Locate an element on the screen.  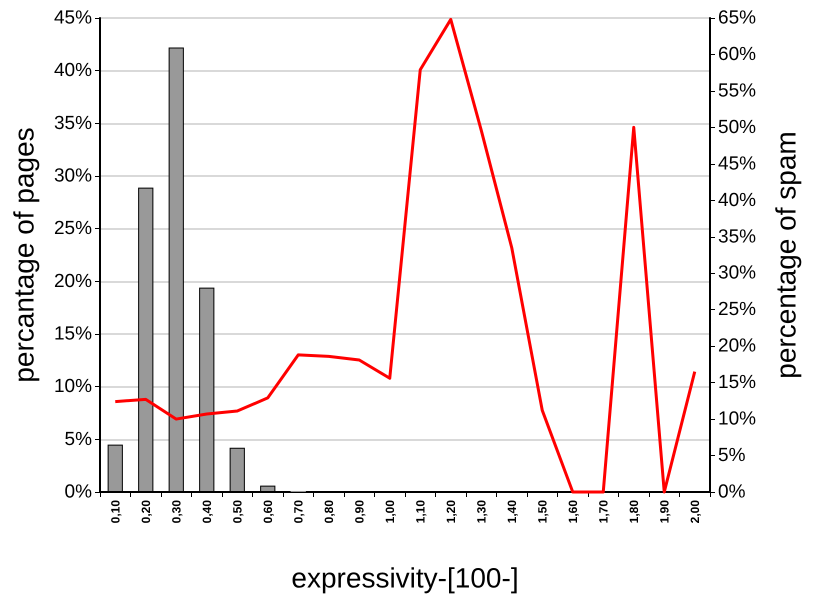
y2-tick-label: 5% is located at coordinates (732, 455).